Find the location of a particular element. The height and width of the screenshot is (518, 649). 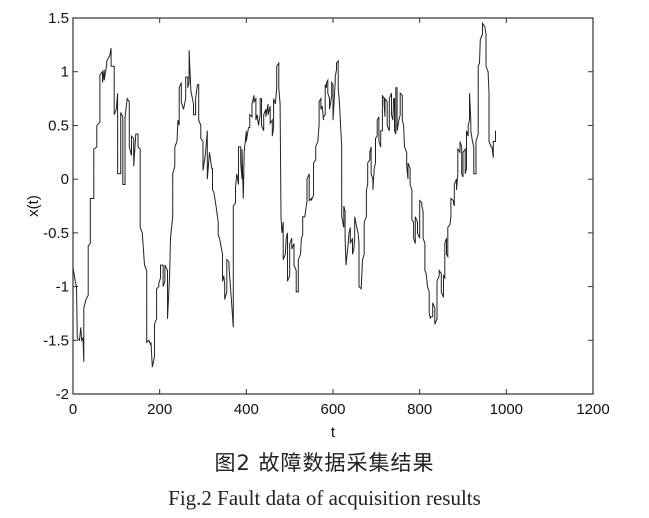

y-tick-label: 0.5 is located at coordinates (58, 125).